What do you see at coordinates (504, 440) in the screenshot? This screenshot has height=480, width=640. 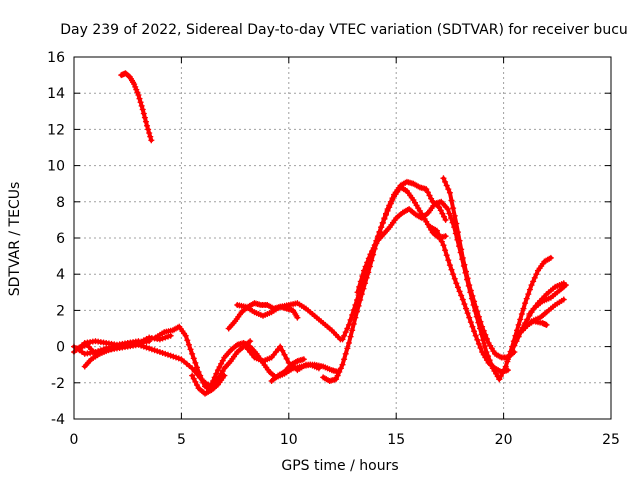 I see `x-tick-label: 20` at bounding box center [504, 440].